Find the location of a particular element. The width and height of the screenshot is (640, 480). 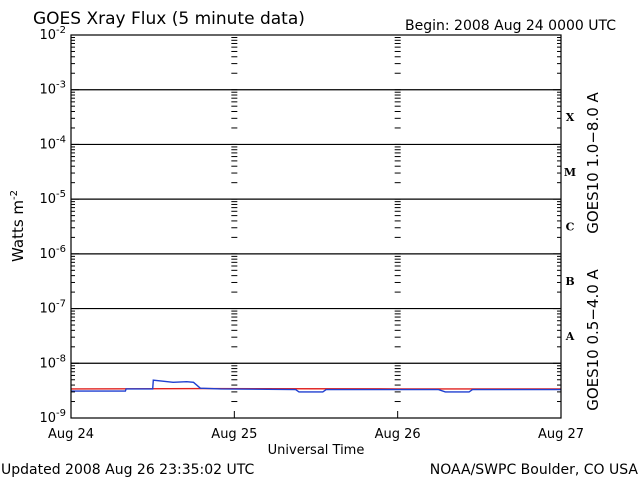

flare-class-label: X is located at coordinates (570, 117).